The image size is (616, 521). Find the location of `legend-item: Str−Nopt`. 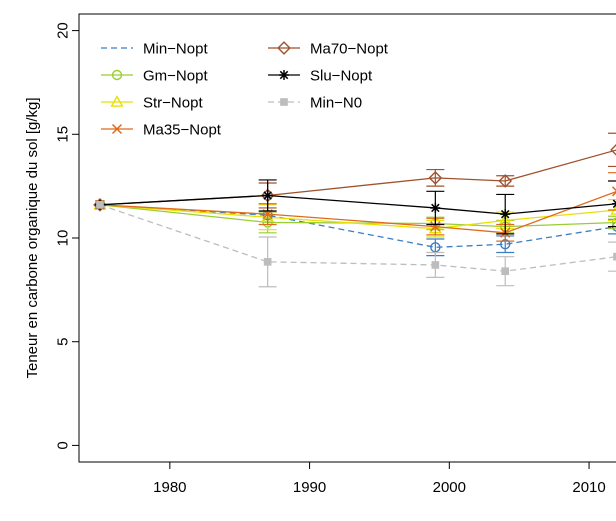

legend-item: Str−Nopt is located at coordinates (152, 102).